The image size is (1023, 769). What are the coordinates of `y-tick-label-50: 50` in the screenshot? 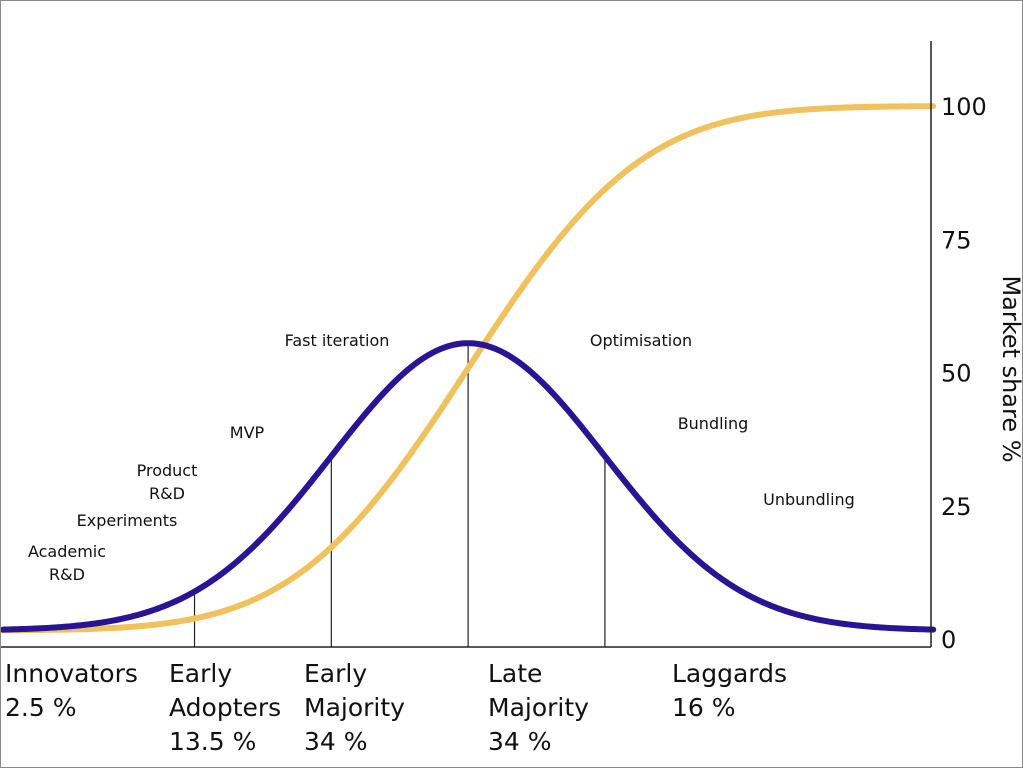 It's located at (956, 374).